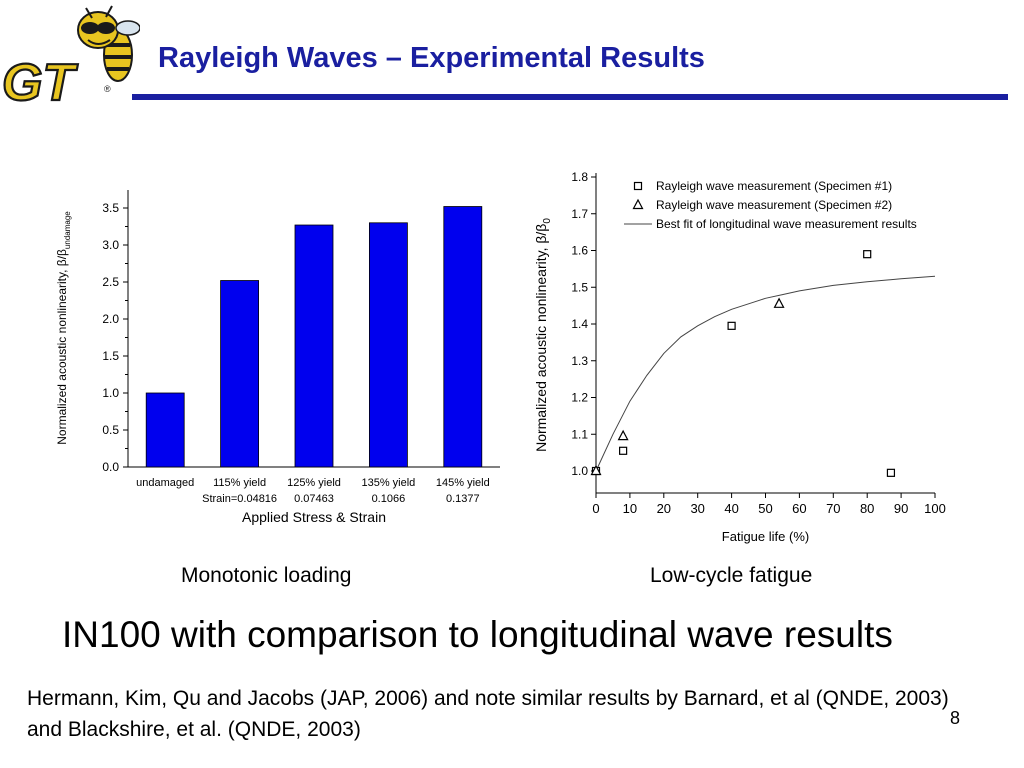  I want to click on x-tick-label: 10, so click(630, 508).